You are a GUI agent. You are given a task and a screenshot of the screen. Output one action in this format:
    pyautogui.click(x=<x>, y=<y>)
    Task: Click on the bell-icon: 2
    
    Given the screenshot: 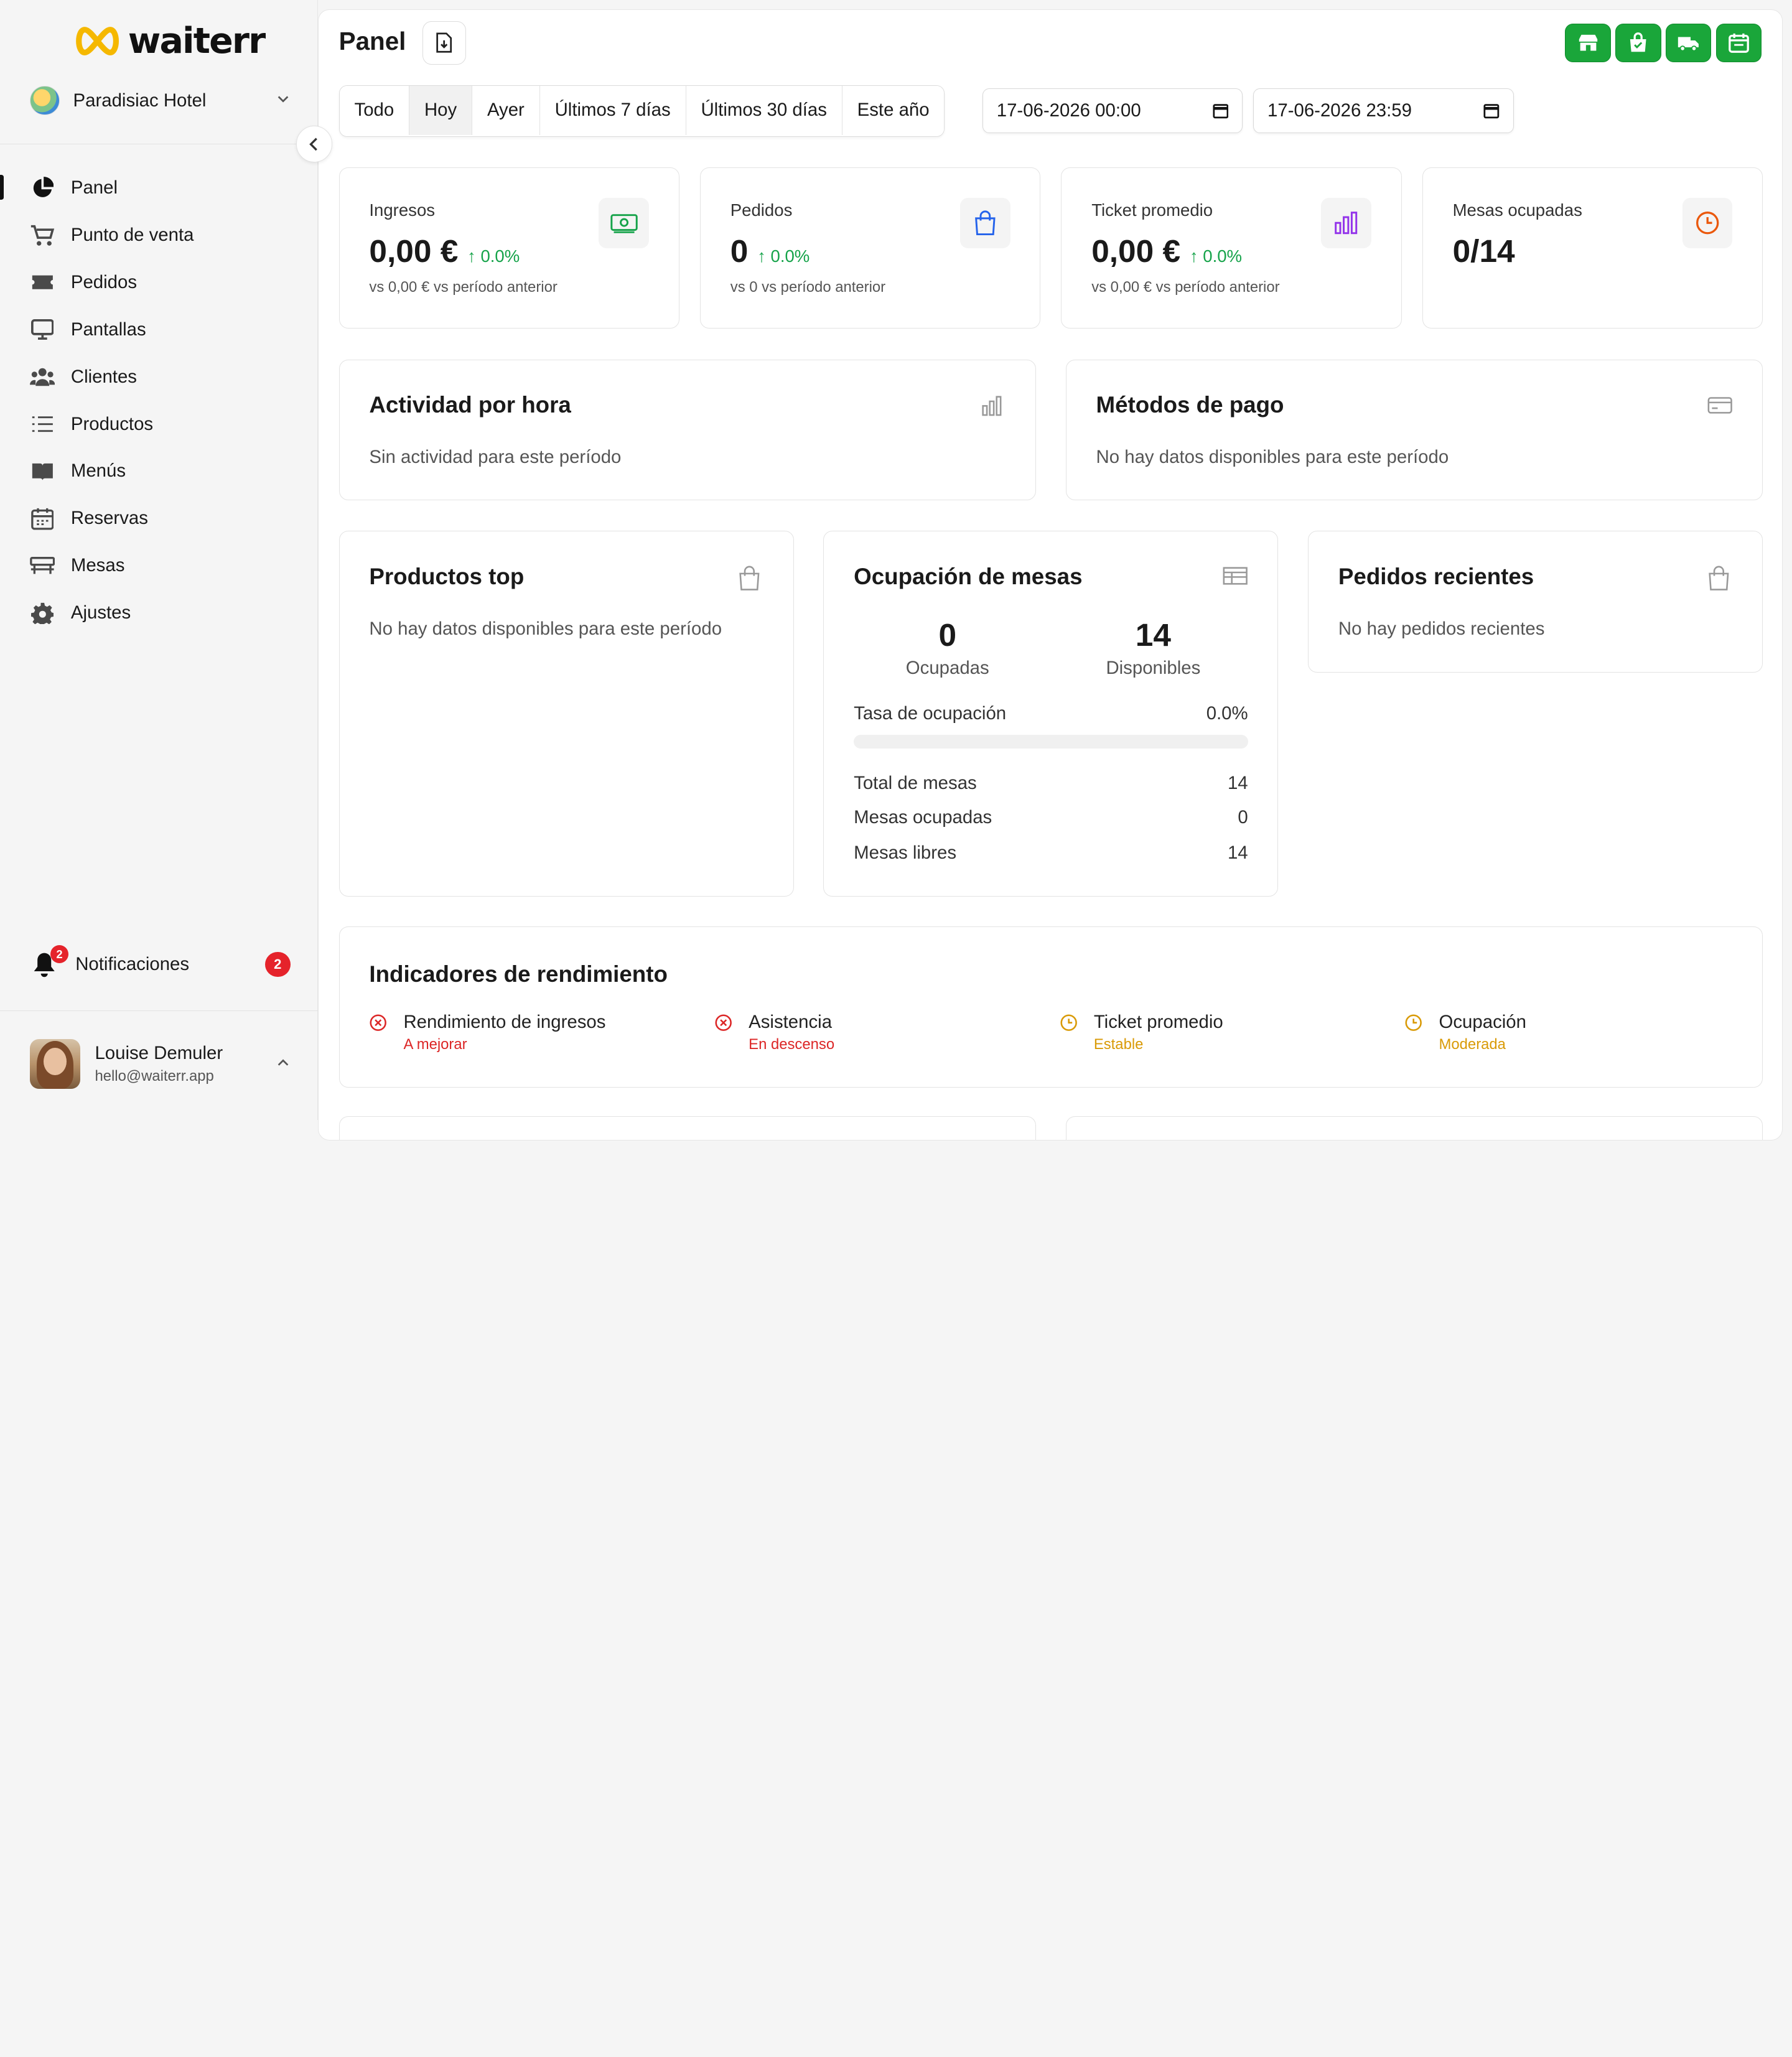 What is the action you would take?
    pyautogui.click(x=49, y=962)
    